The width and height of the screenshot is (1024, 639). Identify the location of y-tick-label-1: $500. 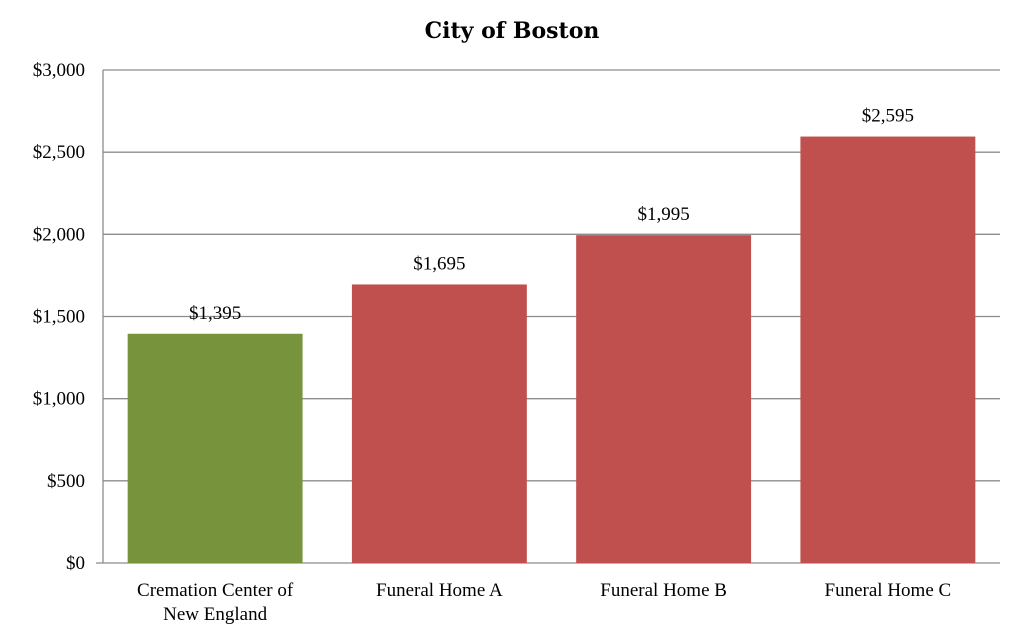
(66, 481).